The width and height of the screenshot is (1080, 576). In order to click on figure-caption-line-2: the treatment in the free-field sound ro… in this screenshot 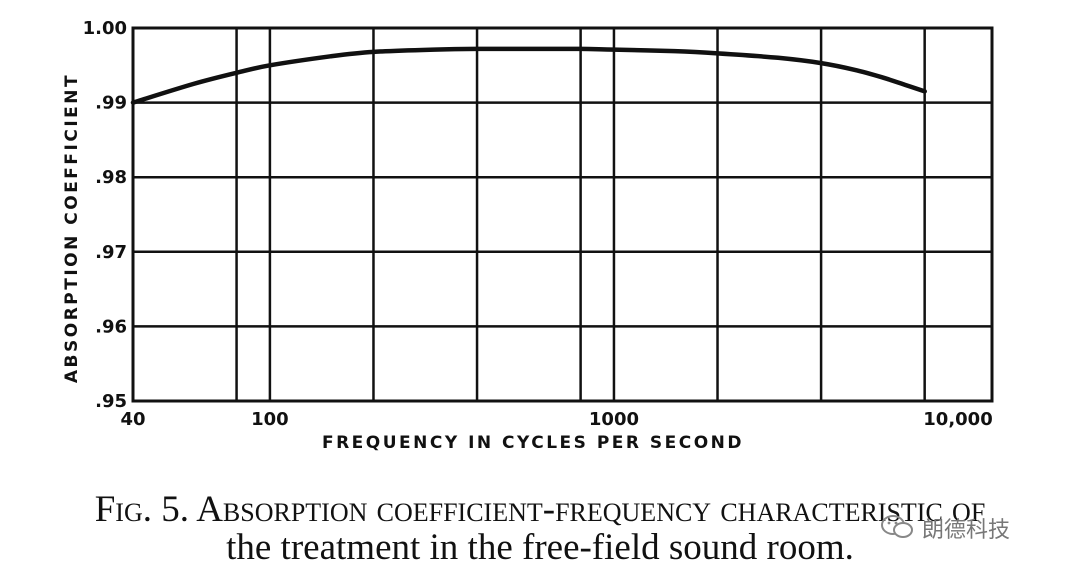, I will do `click(540, 547)`.